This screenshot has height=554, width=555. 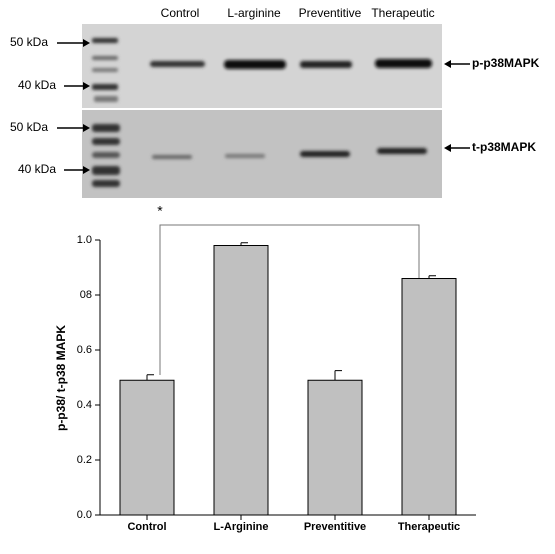 What do you see at coordinates (504, 147) in the screenshot?
I see `protein-label: t-p38MAPK` at bounding box center [504, 147].